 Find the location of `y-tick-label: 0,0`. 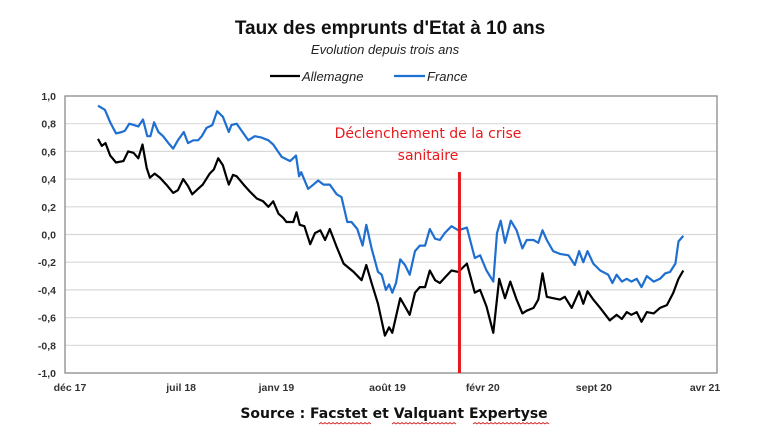

y-tick-label: 0,0 is located at coordinates (48, 236).